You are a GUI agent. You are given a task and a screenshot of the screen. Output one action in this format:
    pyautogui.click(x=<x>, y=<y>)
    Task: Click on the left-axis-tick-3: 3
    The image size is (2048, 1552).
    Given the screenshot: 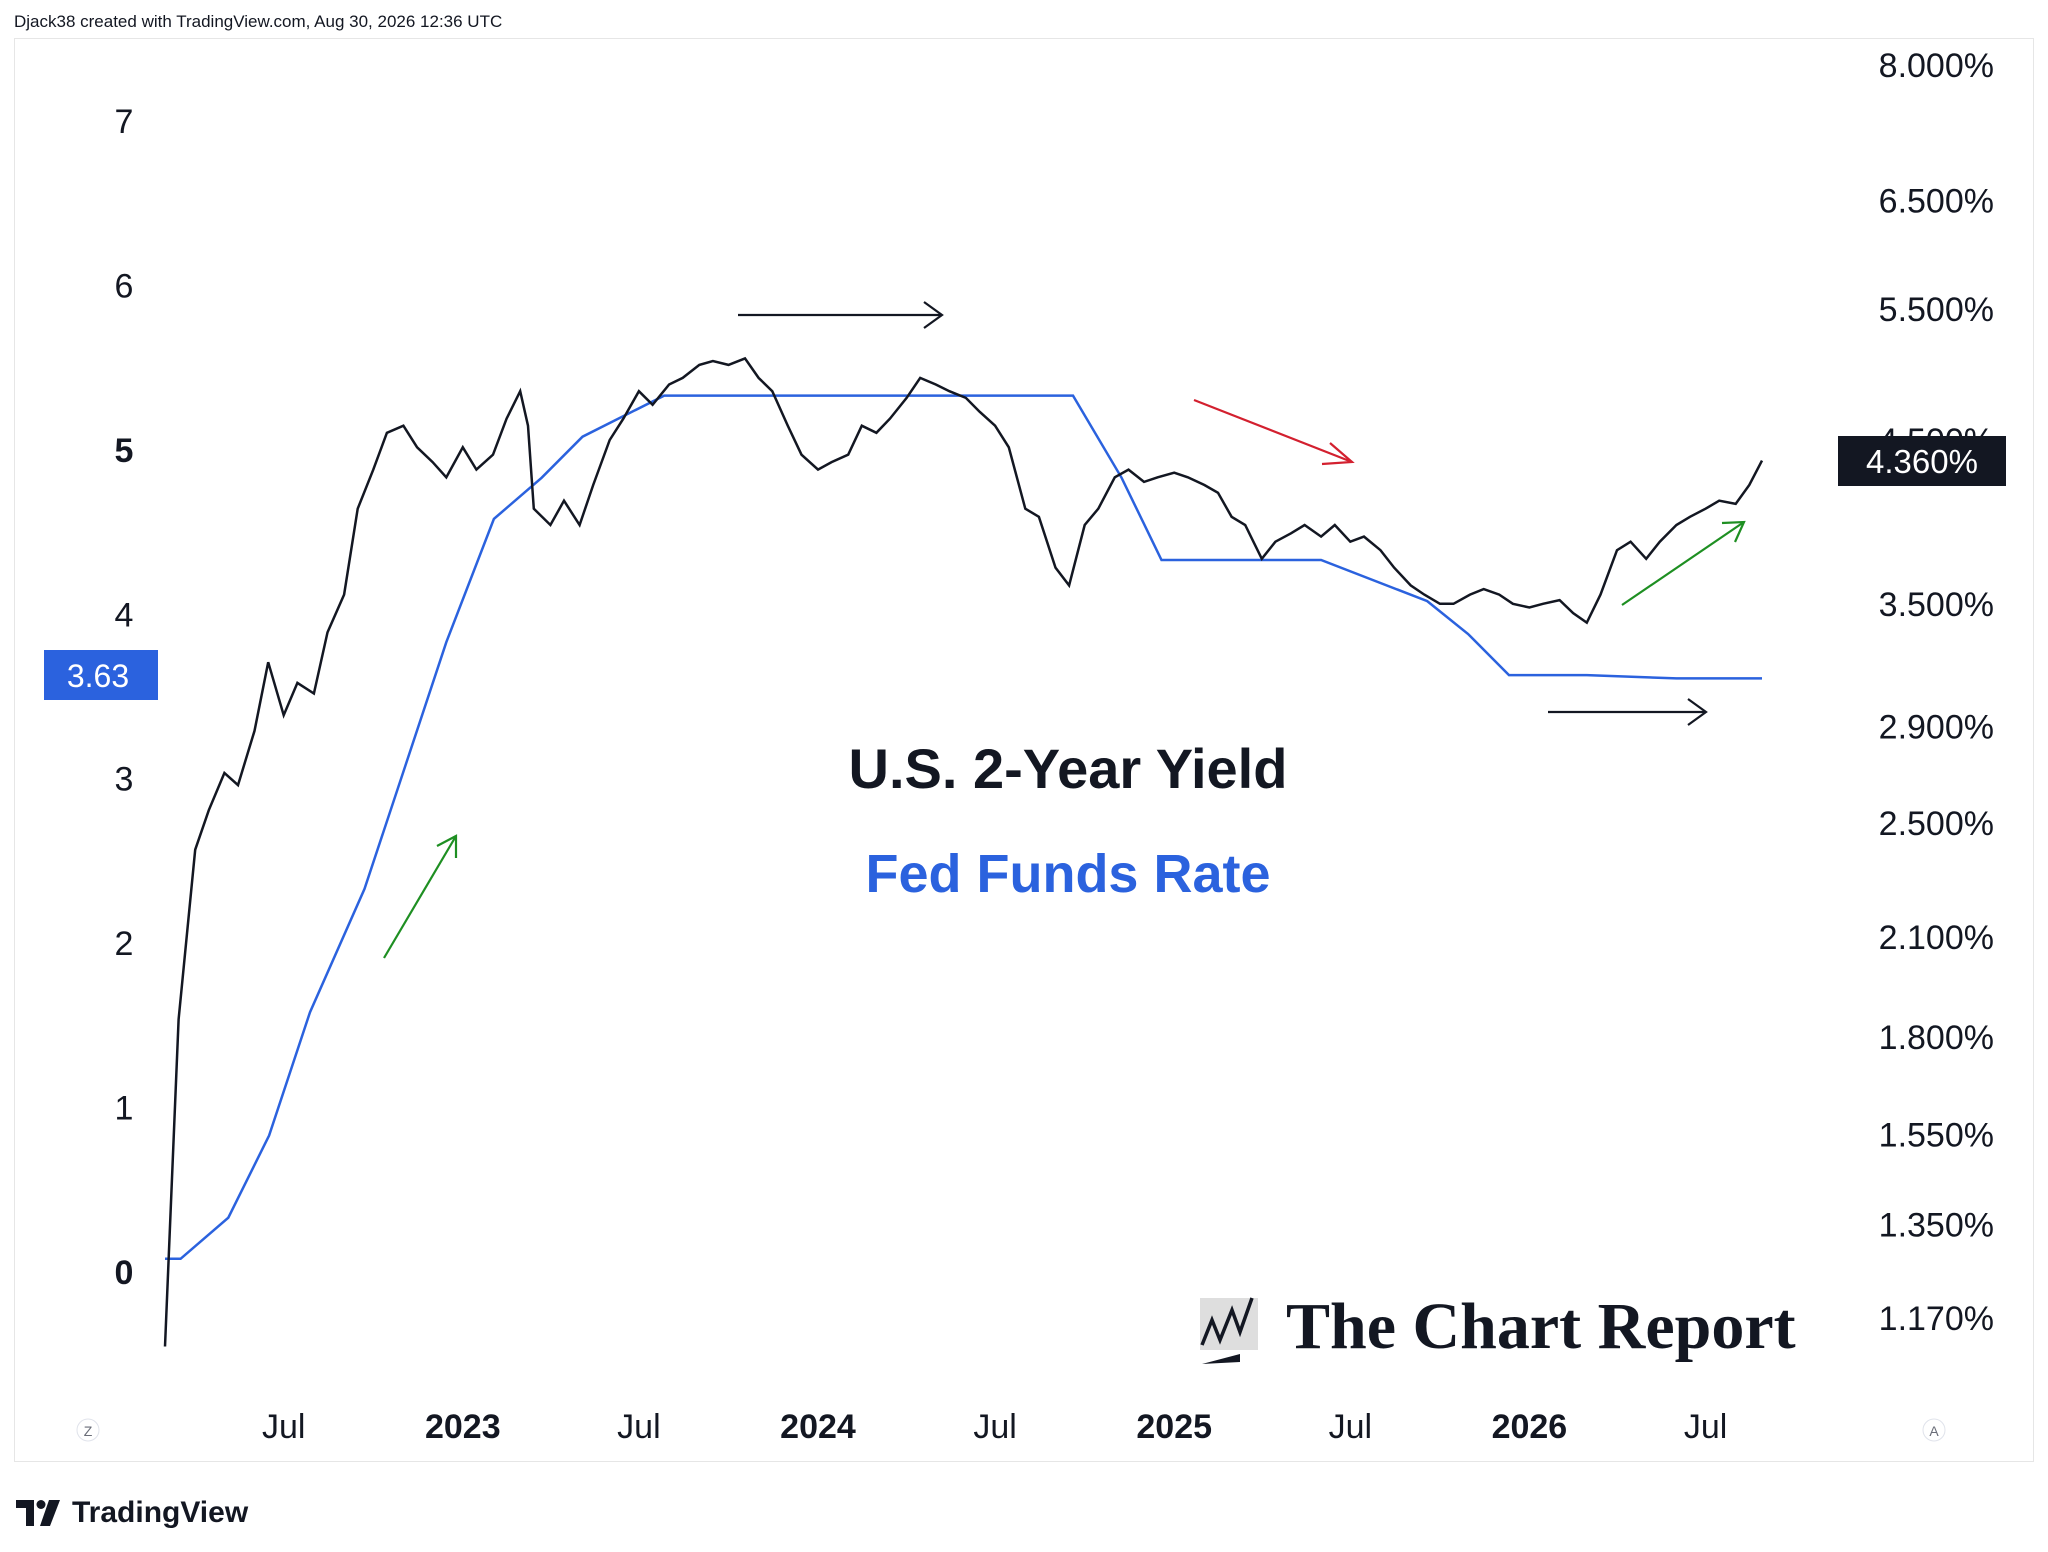 What is the action you would take?
    pyautogui.click(x=124, y=780)
    